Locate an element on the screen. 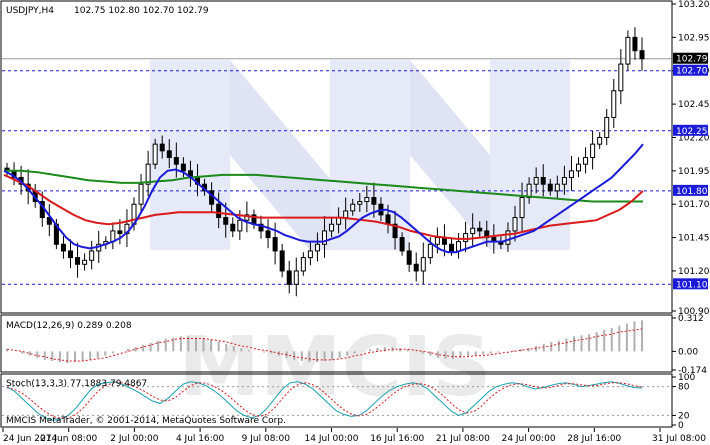  macd-panel-frame is located at coordinates (336, 343).